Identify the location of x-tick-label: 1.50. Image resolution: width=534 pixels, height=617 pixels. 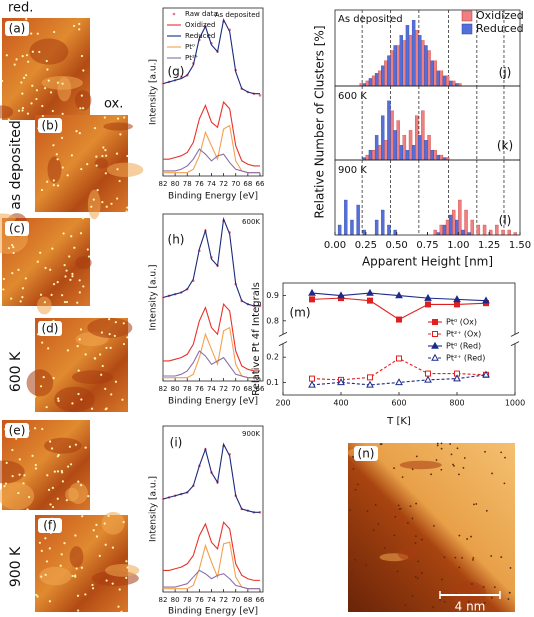
(520, 245).